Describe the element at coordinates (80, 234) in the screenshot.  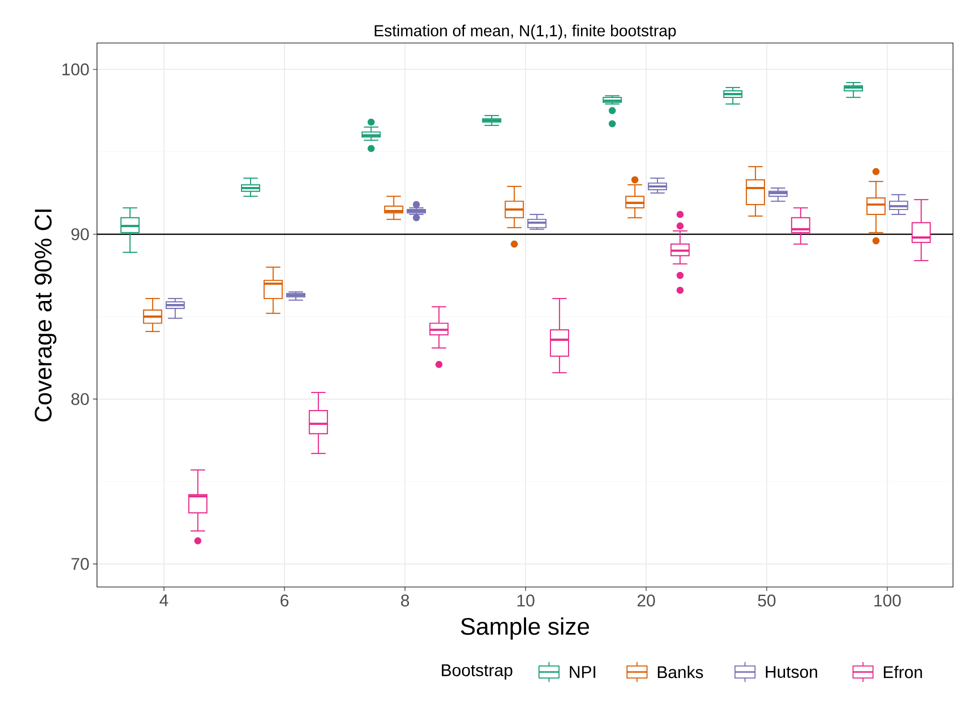
I see `y-tick-label: 90` at that location.